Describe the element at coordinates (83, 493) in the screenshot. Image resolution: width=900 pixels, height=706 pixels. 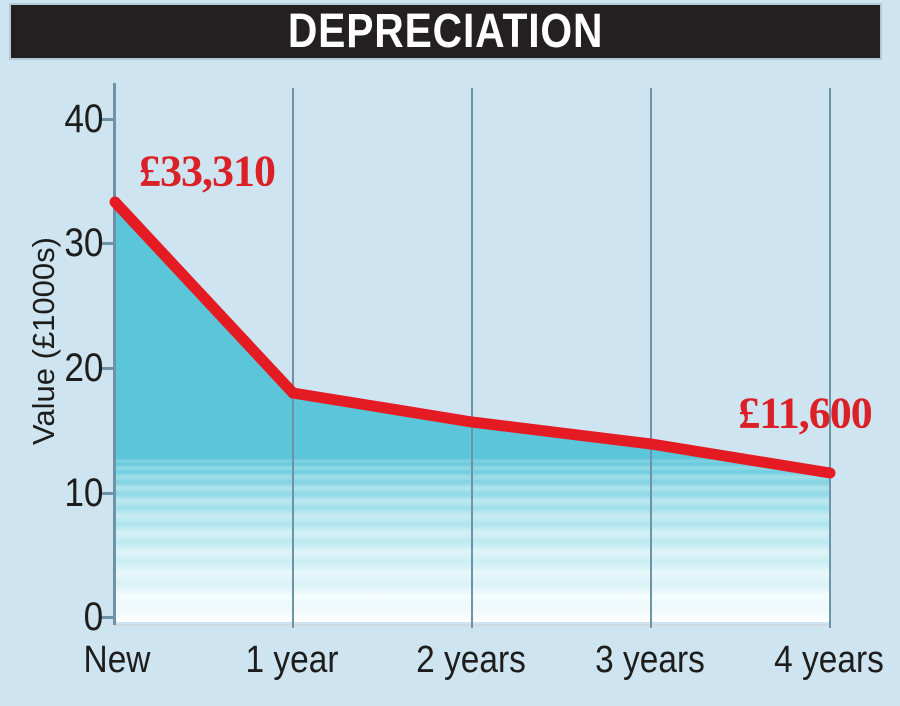
I see `y-tick-label-10: 10` at that location.